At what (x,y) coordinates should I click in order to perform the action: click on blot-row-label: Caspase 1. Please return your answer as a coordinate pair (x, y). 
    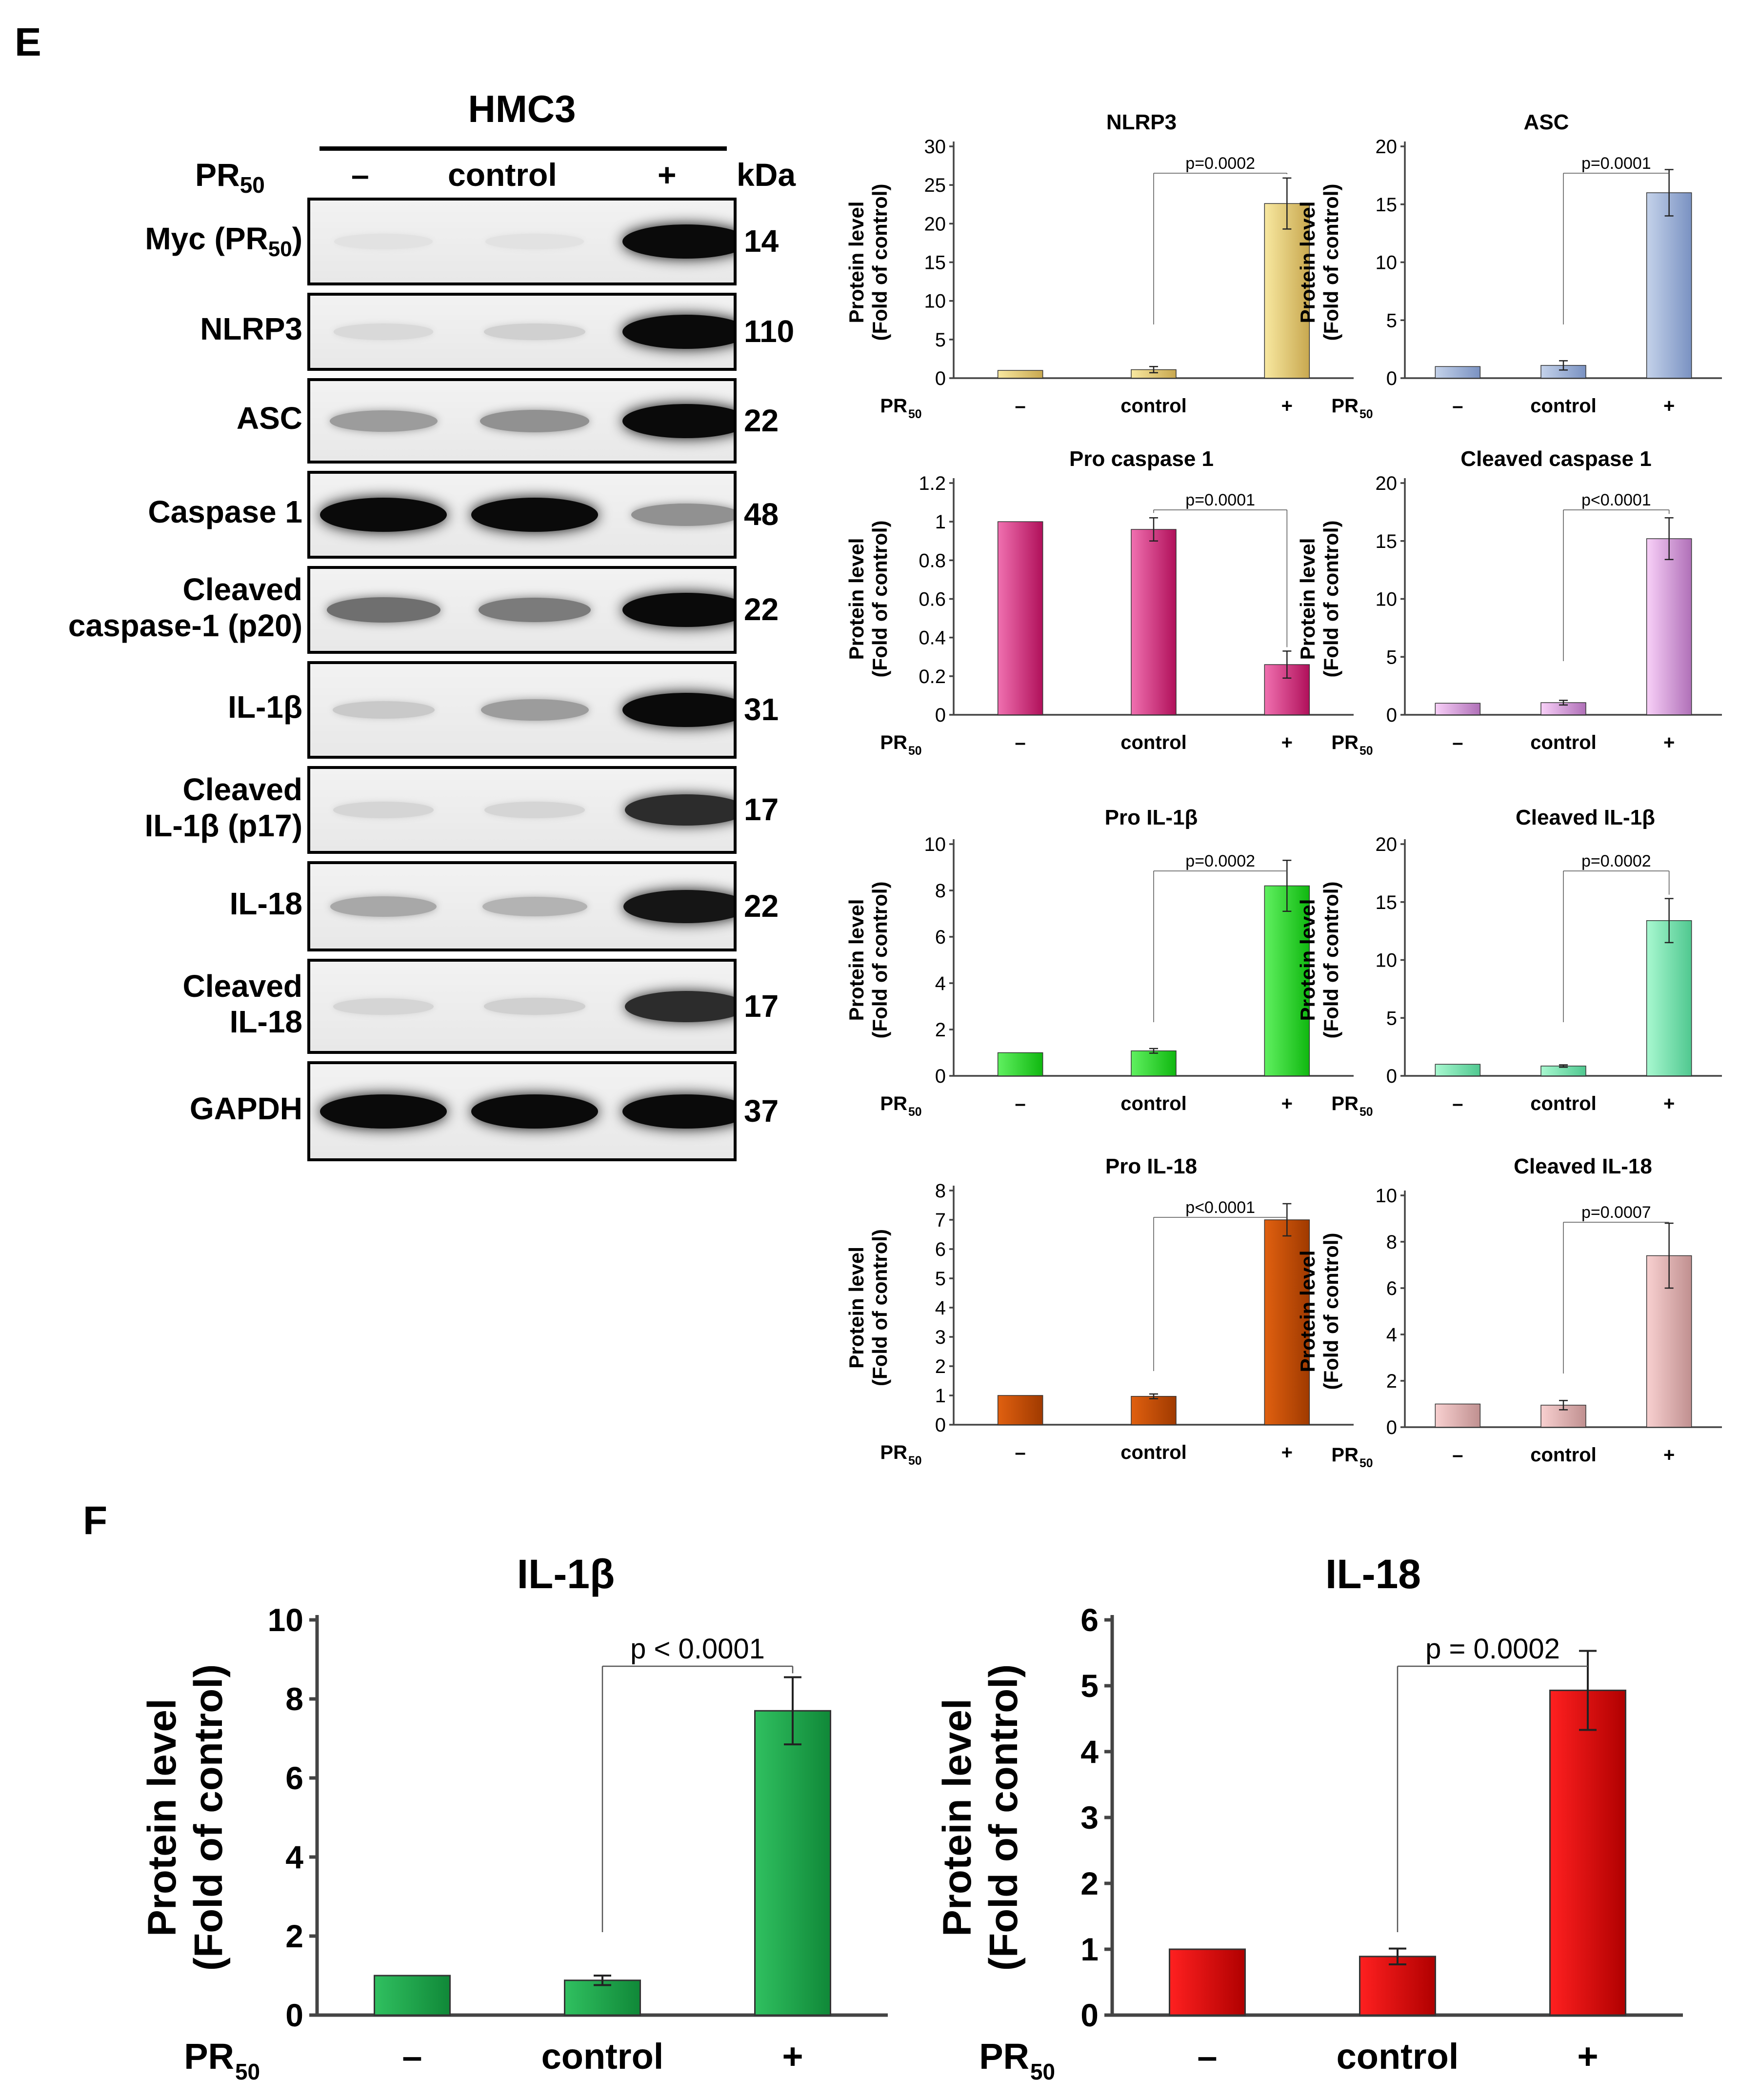
    Looking at the image, I should click on (156, 512).